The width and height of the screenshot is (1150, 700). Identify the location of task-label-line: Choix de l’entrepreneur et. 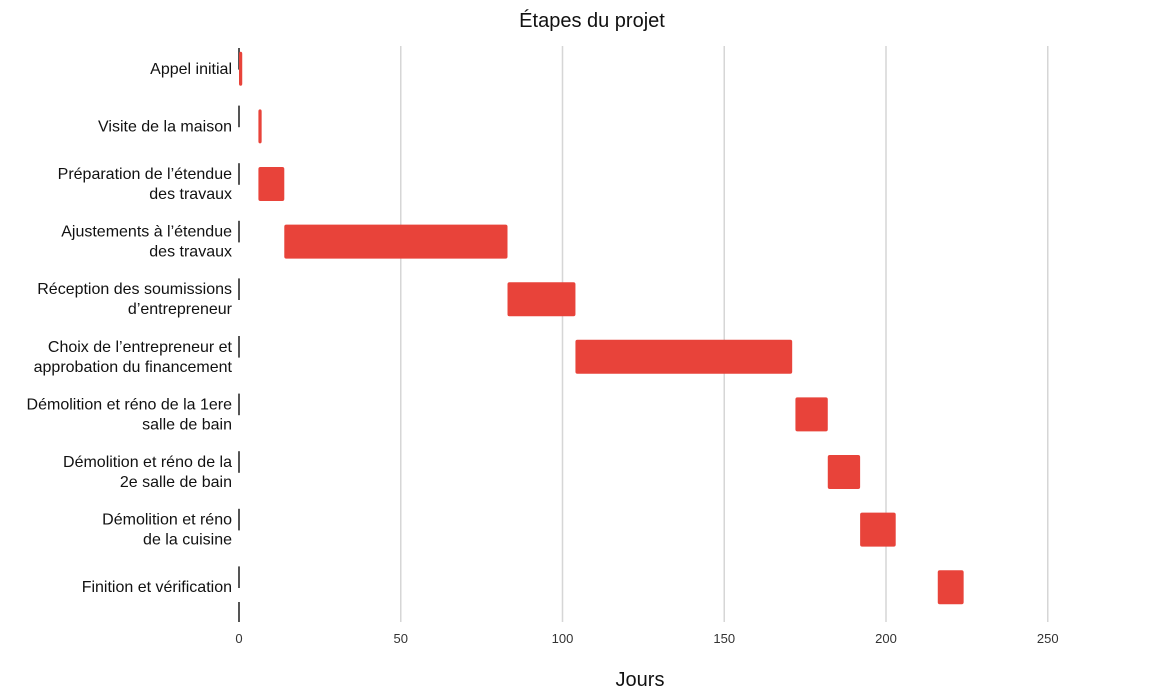
(140, 347).